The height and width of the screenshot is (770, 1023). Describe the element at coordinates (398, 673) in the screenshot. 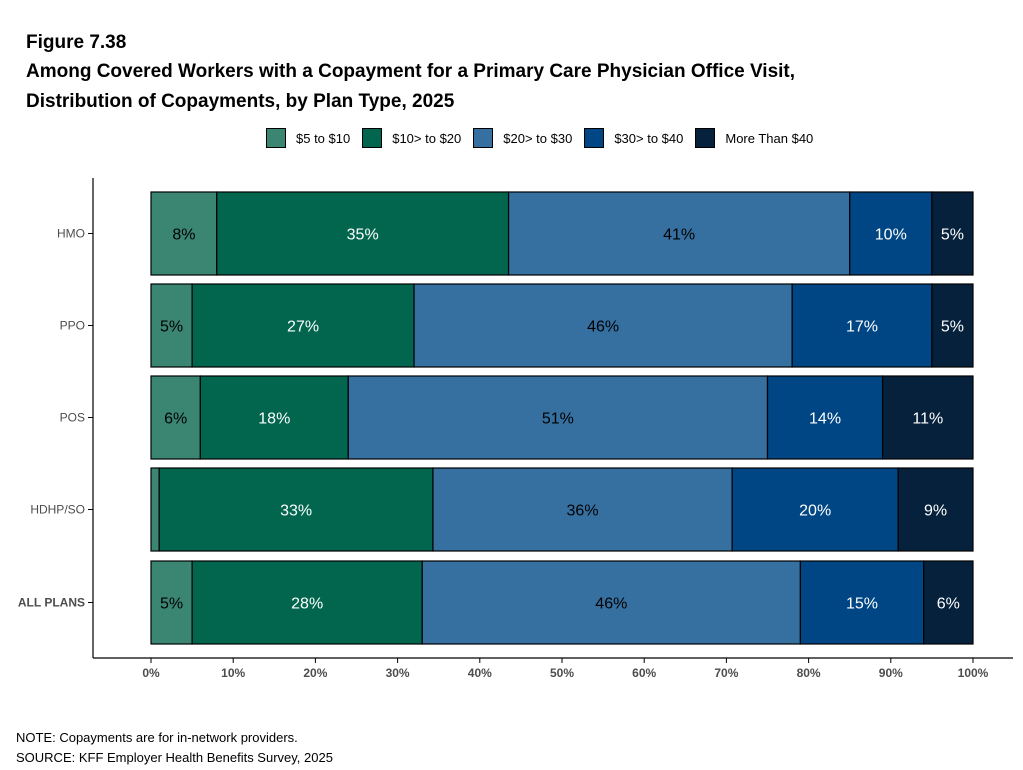

I see `x-tick-label: 30%` at that location.